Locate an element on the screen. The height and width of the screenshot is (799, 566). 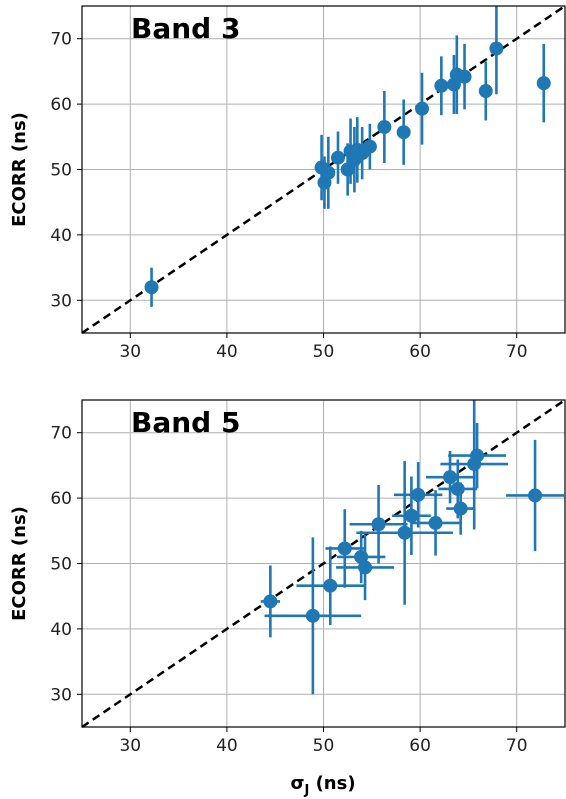
band-3-title: Band 3 is located at coordinates (185, 28).